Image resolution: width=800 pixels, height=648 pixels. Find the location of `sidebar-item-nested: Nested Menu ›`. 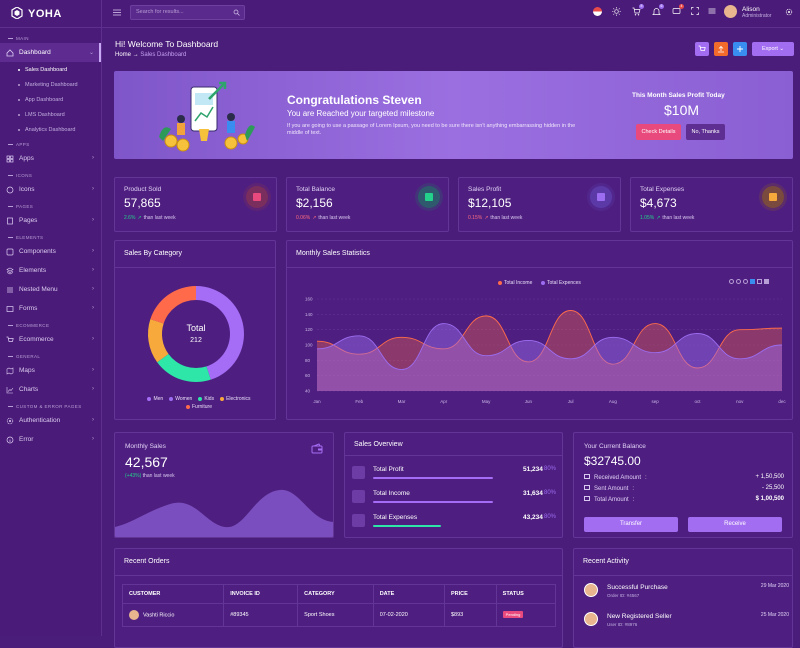

sidebar-item-nested: Nested Menu › is located at coordinates (50, 289).